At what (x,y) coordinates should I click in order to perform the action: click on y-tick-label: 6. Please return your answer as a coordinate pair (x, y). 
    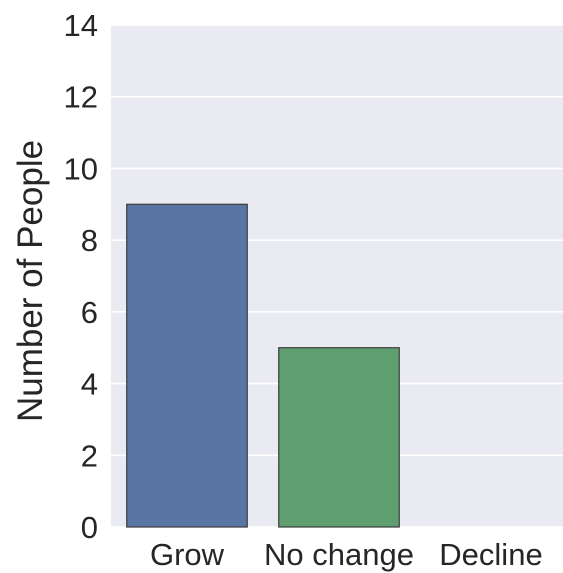
    Looking at the image, I should click on (89, 312).